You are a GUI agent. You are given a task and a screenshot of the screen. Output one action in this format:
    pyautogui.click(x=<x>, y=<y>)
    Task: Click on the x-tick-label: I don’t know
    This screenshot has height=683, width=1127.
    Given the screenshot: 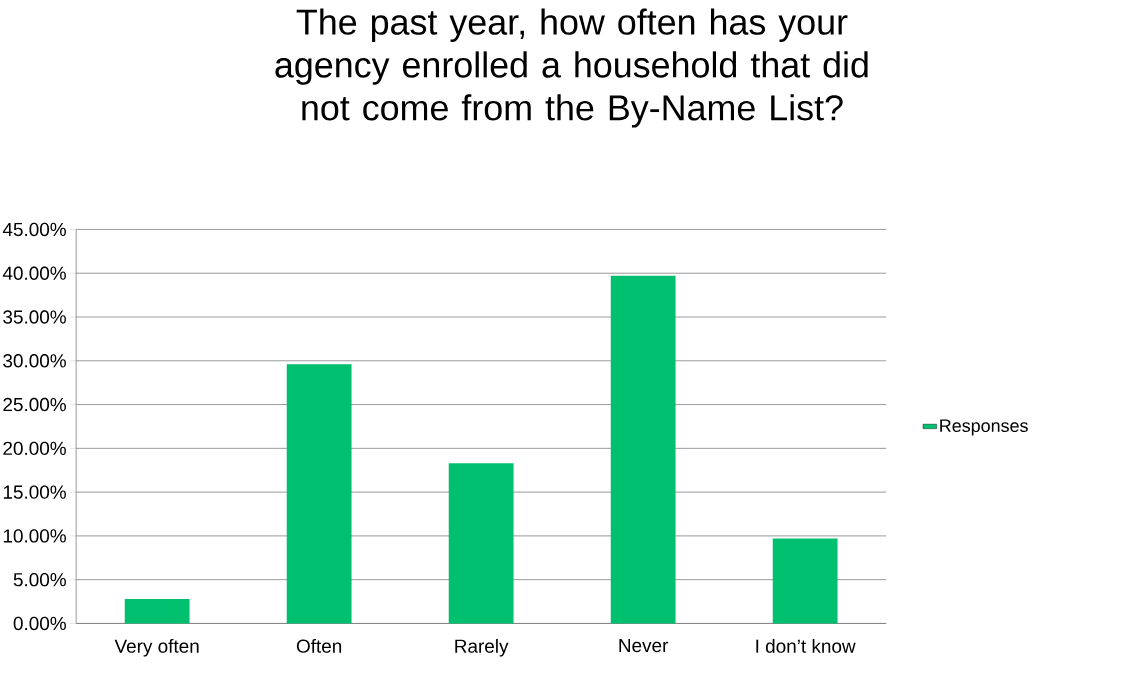 What is the action you would take?
    pyautogui.click(x=806, y=645)
    